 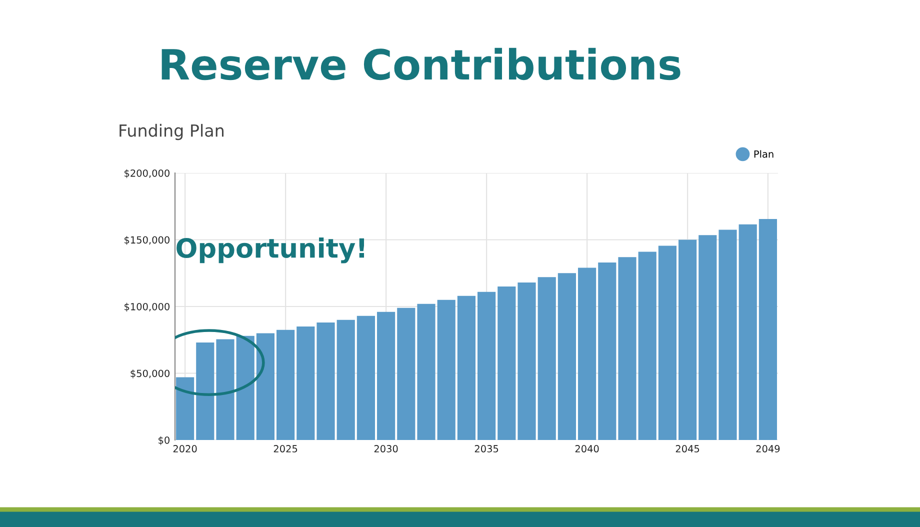 What do you see at coordinates (386, 448) in the screenshot?
I see `x-tick-label: 2030` at bounding box center [386, 448].